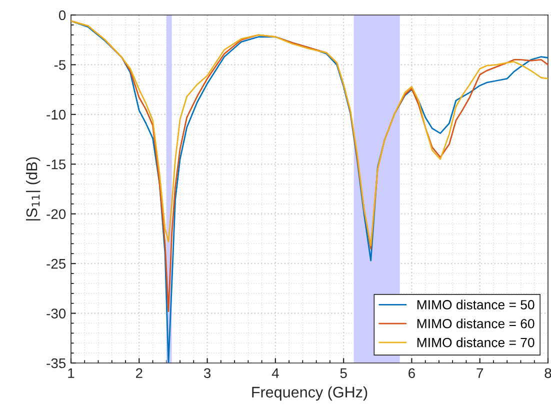 The height and width of the screenshot is (414, 551). I want to click on y-tick-label: -5, so click(60, 65).